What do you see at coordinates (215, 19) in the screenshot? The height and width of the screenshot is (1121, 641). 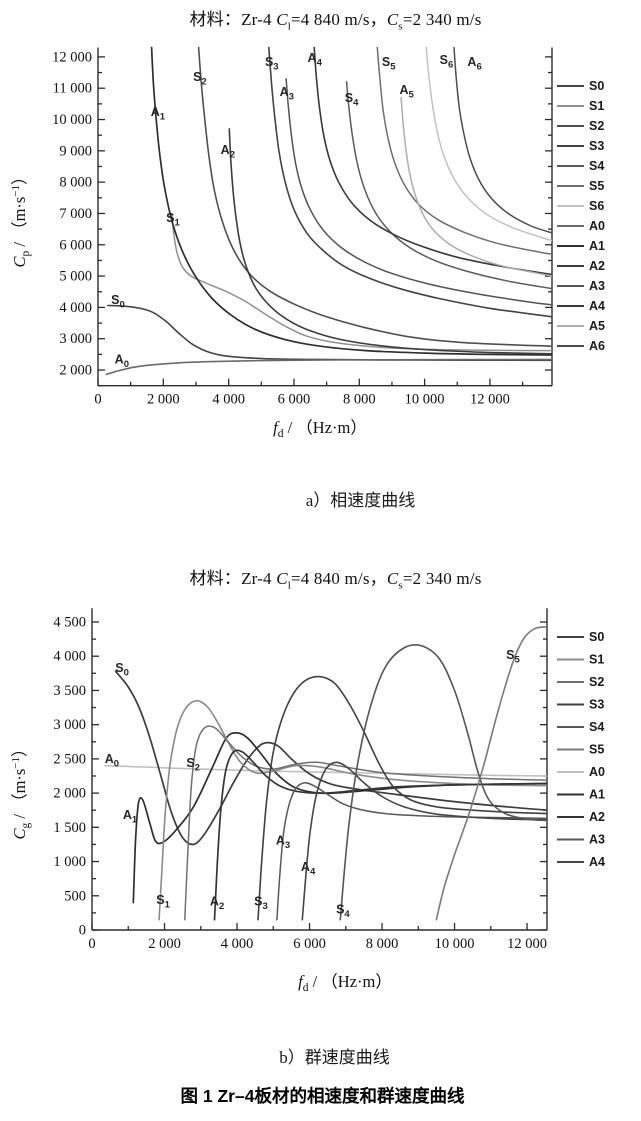 I see `title-fragment: 材料：` at bounding box center [215, 19].